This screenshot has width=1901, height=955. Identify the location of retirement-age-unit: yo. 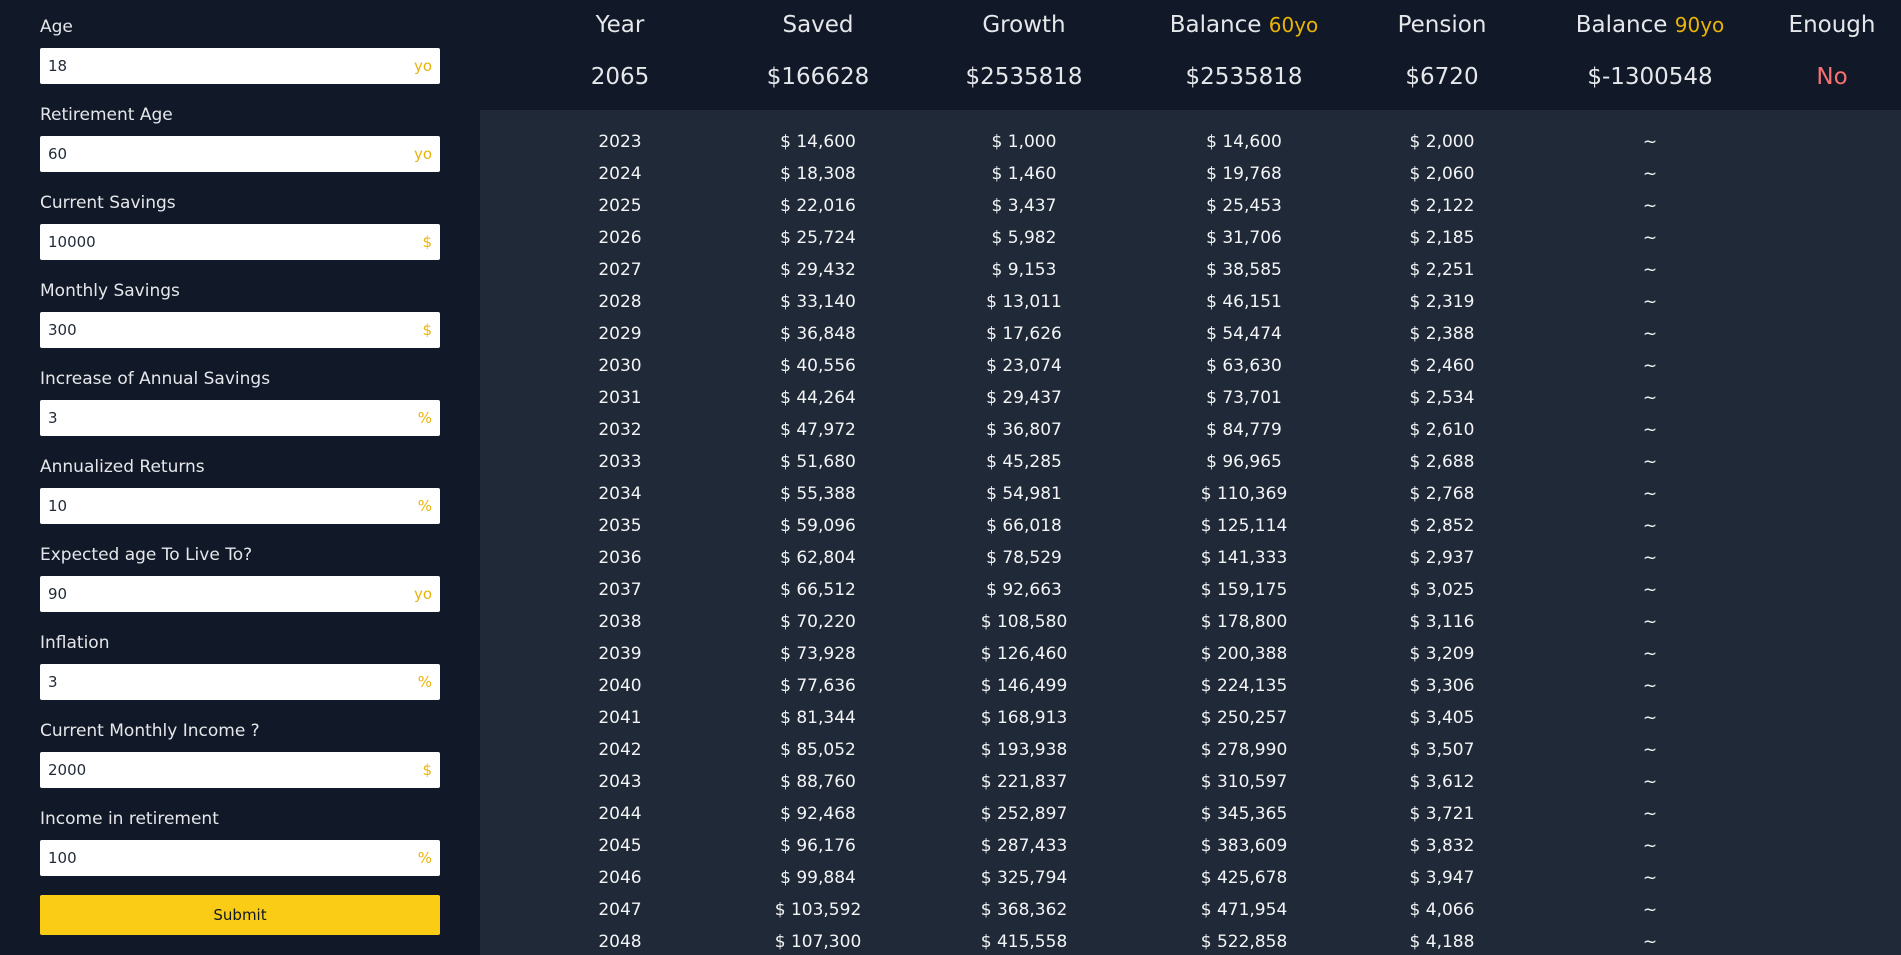
(422, 154).